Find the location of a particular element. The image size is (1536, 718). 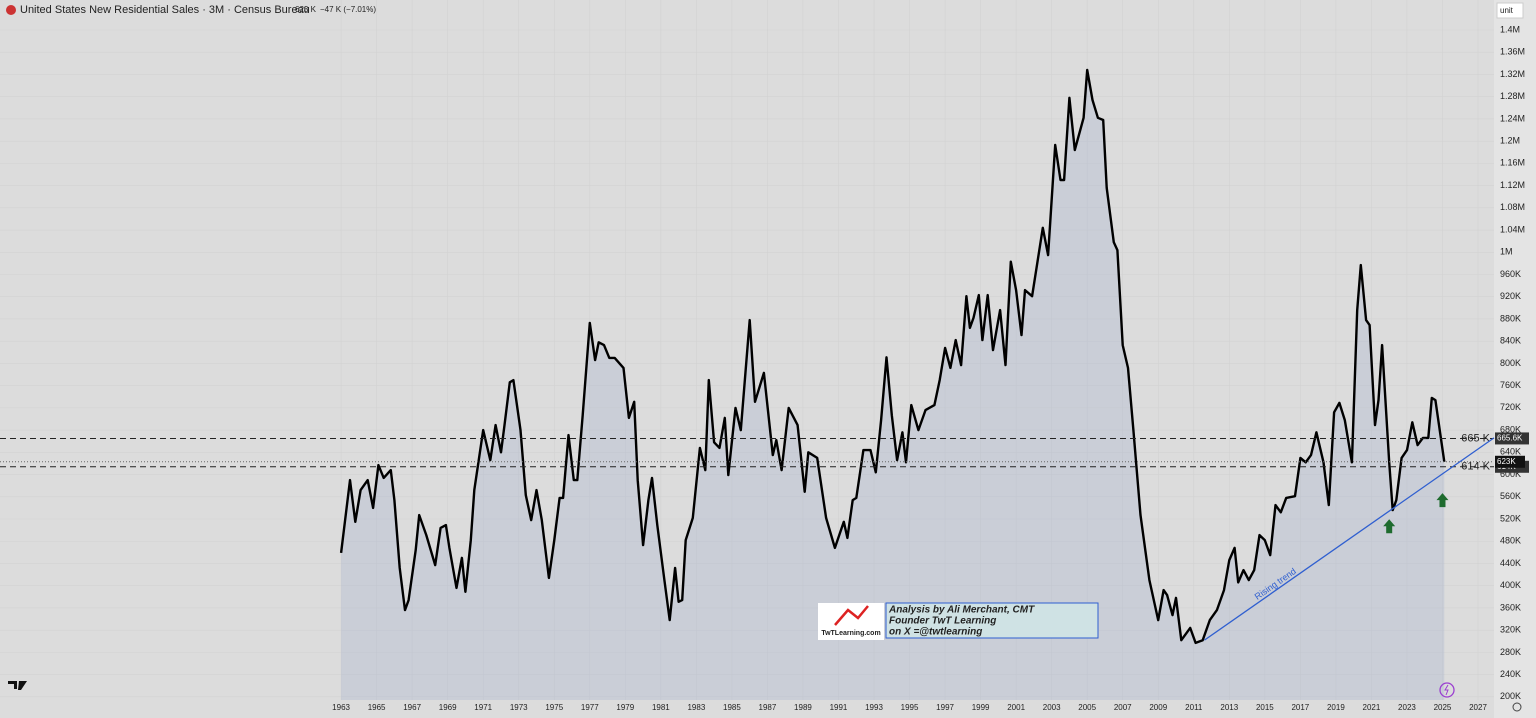

y-tick-label: 800K is located at coordinates (1510, 363).